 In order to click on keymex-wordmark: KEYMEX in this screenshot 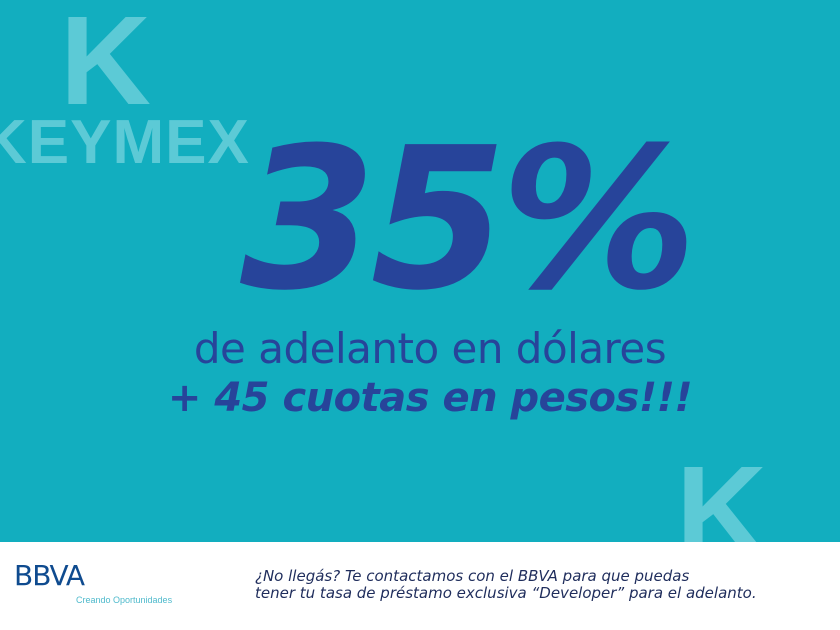, I will do `click(125, 142)`.